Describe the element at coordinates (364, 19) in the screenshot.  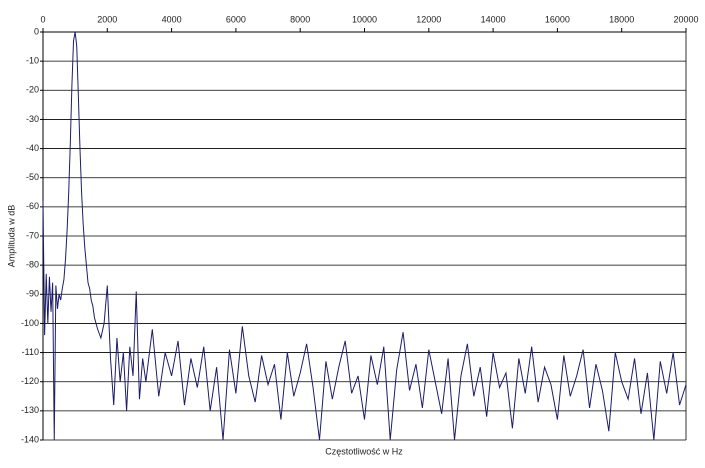
I see `x-tick-label: 10000` at that location.